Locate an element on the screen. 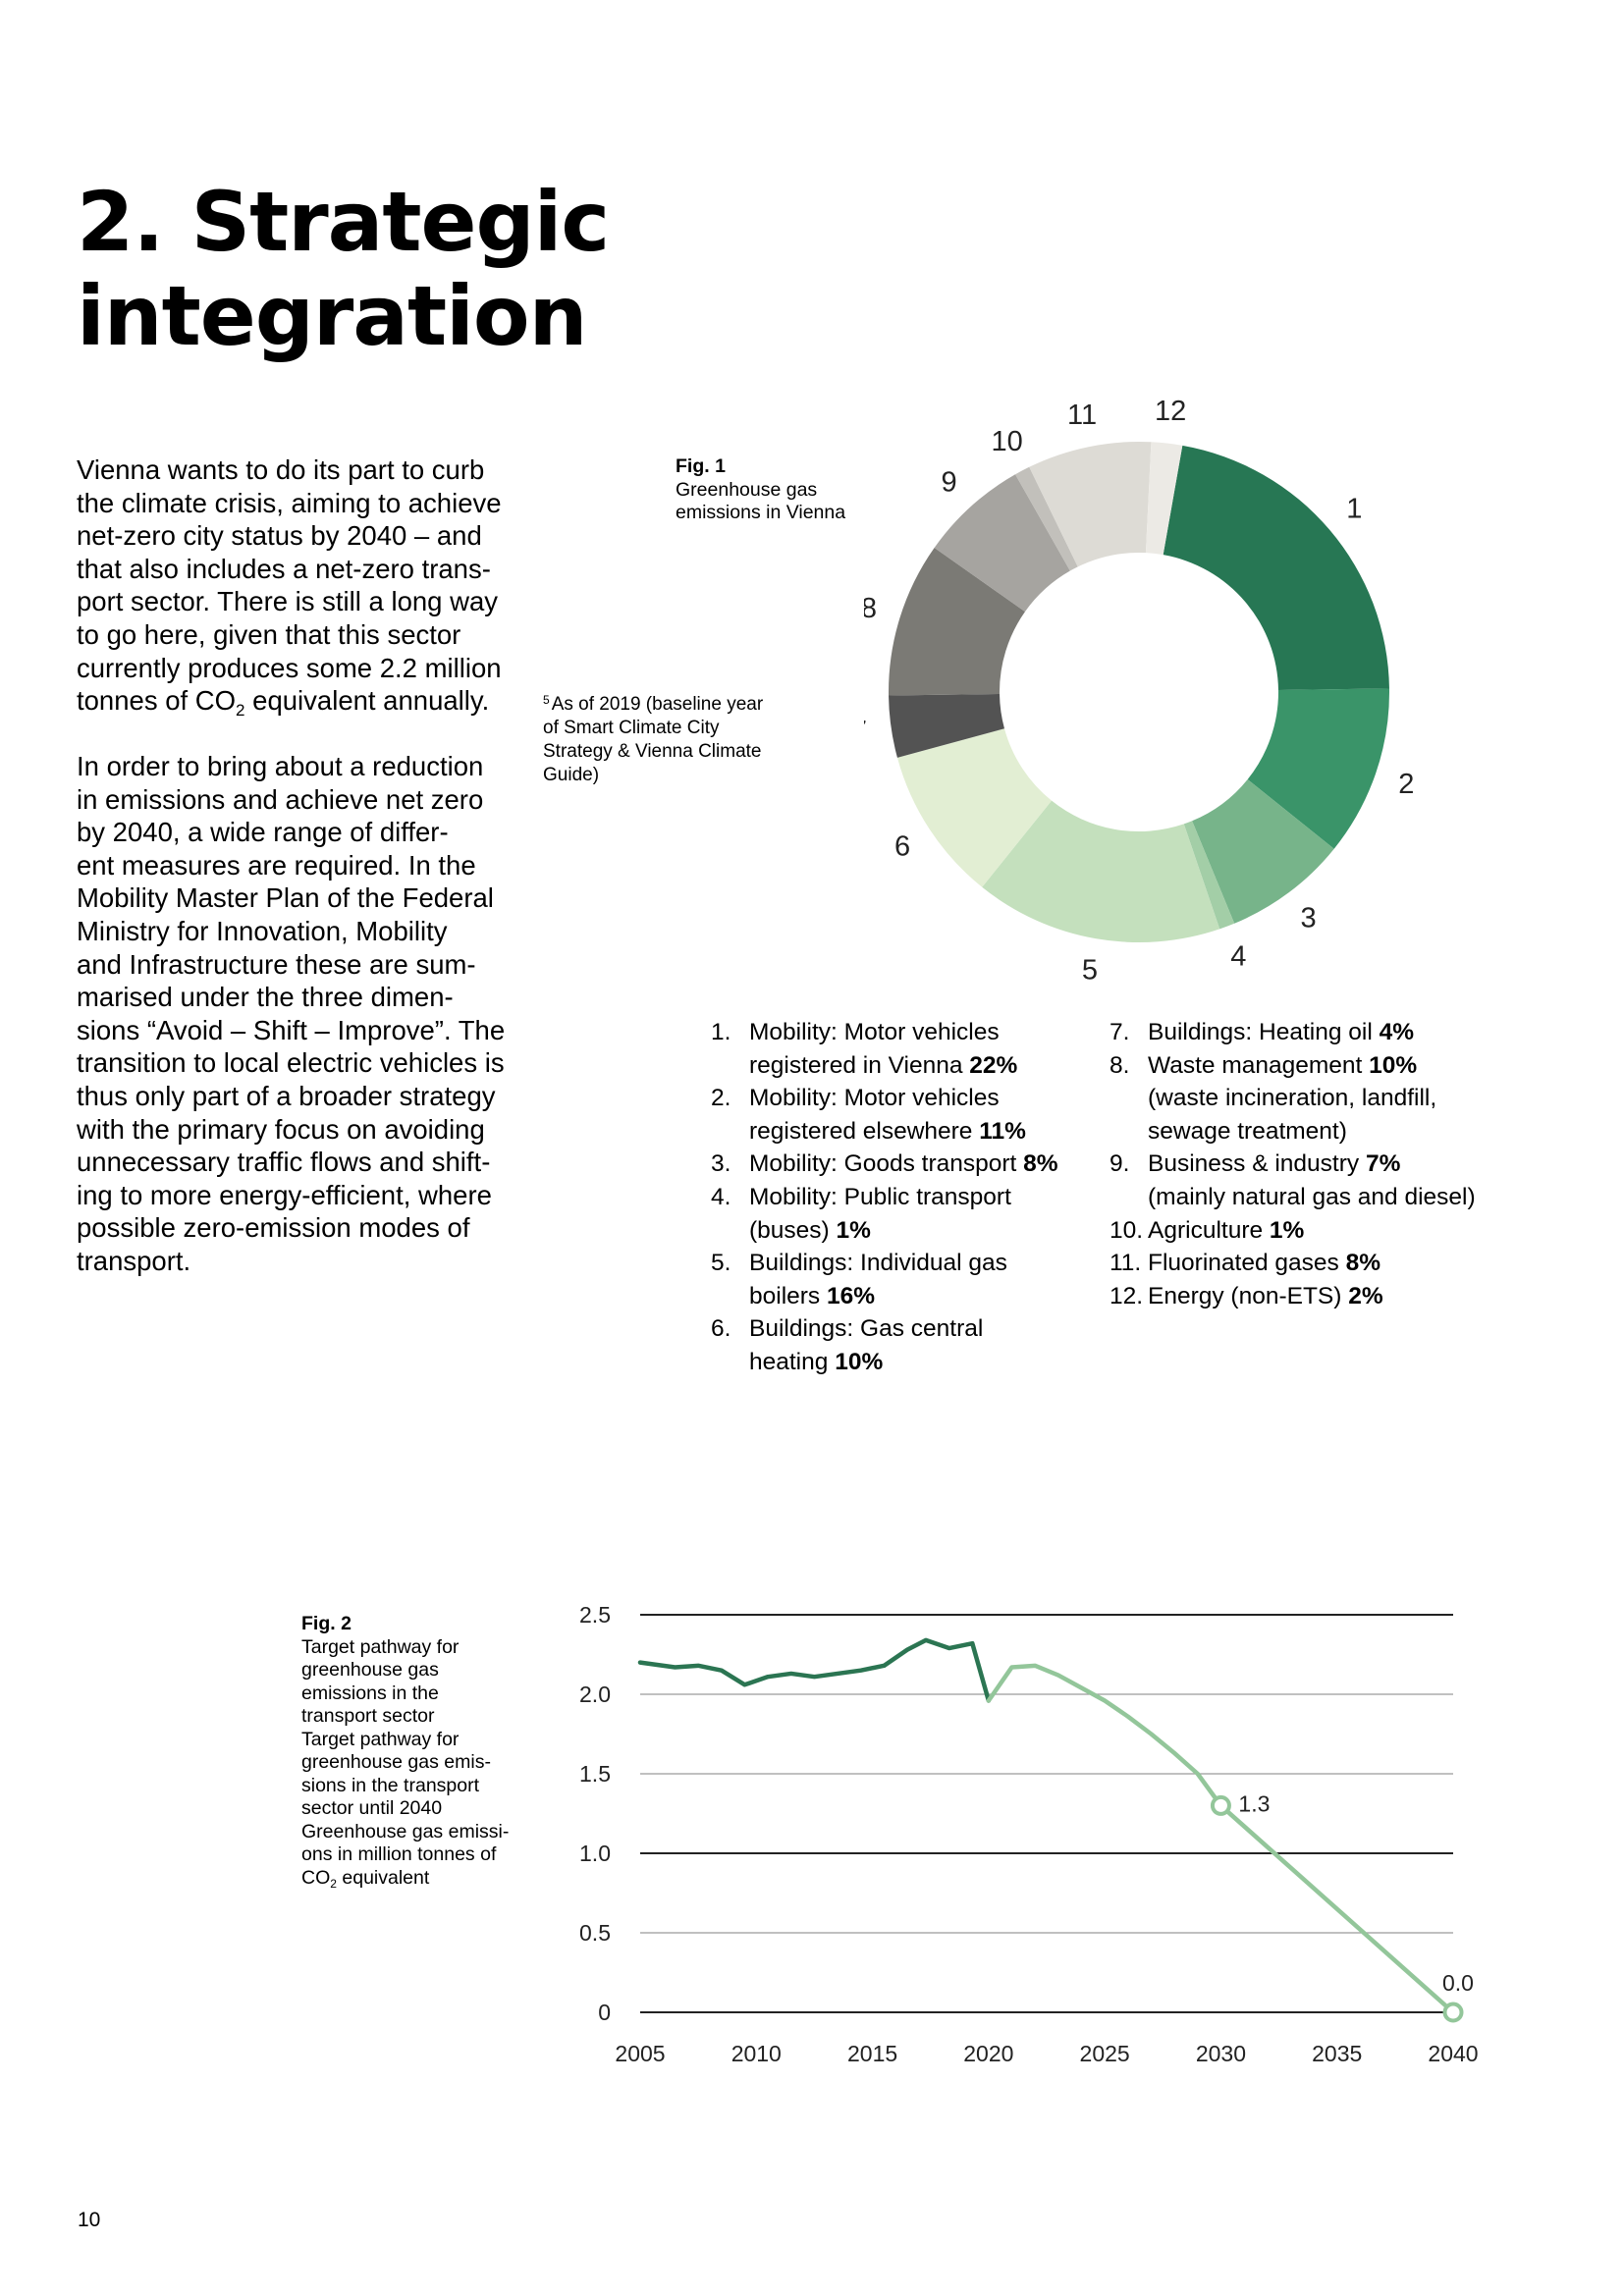 The width and height of the screenshot is (1624, 2296). legend-text: Waste management is located at coordinates (1255, 1065).